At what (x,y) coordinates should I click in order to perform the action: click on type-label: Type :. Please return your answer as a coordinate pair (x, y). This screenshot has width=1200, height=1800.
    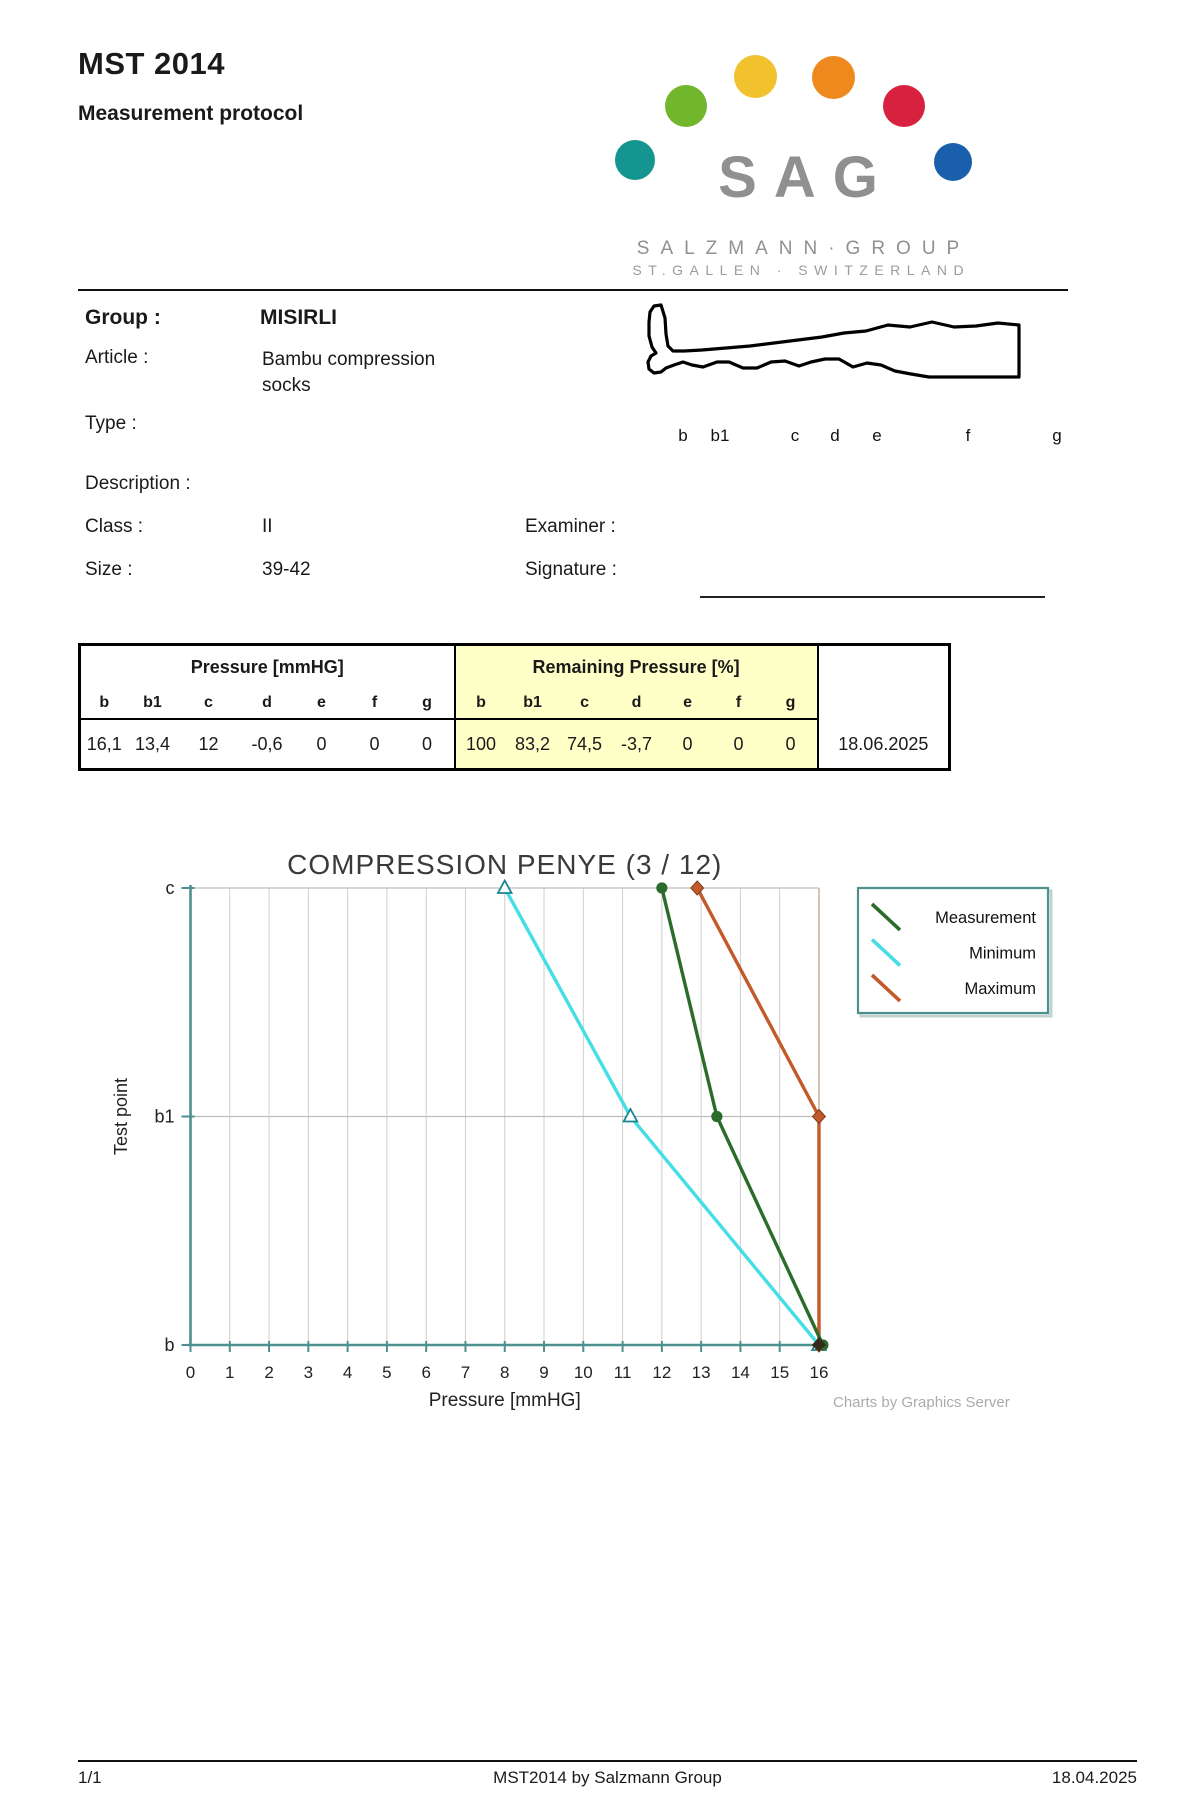
    Looking at the image, I should click on (111, 423).